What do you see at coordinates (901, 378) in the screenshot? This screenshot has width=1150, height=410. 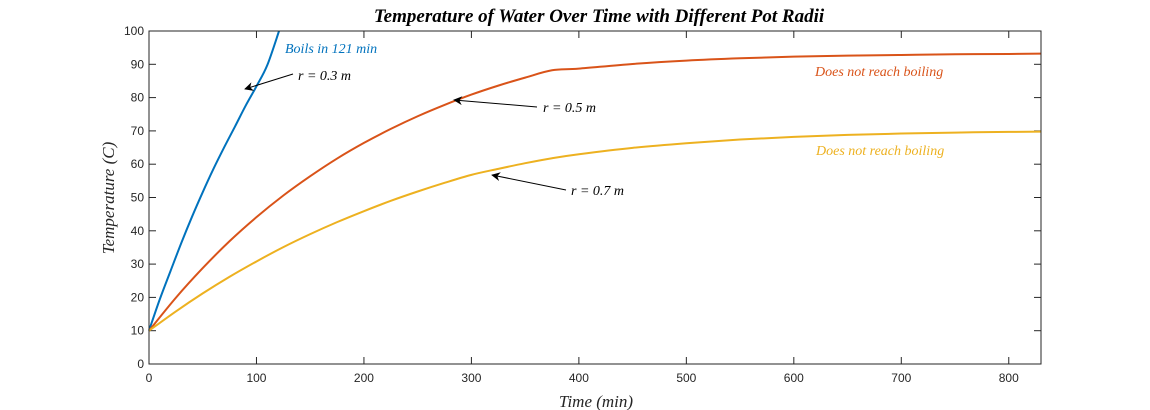 I see `x-tick-label: 700` at bounding box center [901, 378].